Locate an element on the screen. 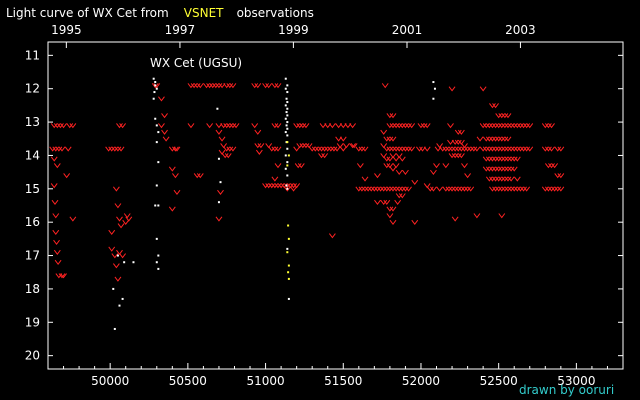 The image size is (640, 400). object-label: WX Cet (UGSU) is located at coordinates (196, 63).